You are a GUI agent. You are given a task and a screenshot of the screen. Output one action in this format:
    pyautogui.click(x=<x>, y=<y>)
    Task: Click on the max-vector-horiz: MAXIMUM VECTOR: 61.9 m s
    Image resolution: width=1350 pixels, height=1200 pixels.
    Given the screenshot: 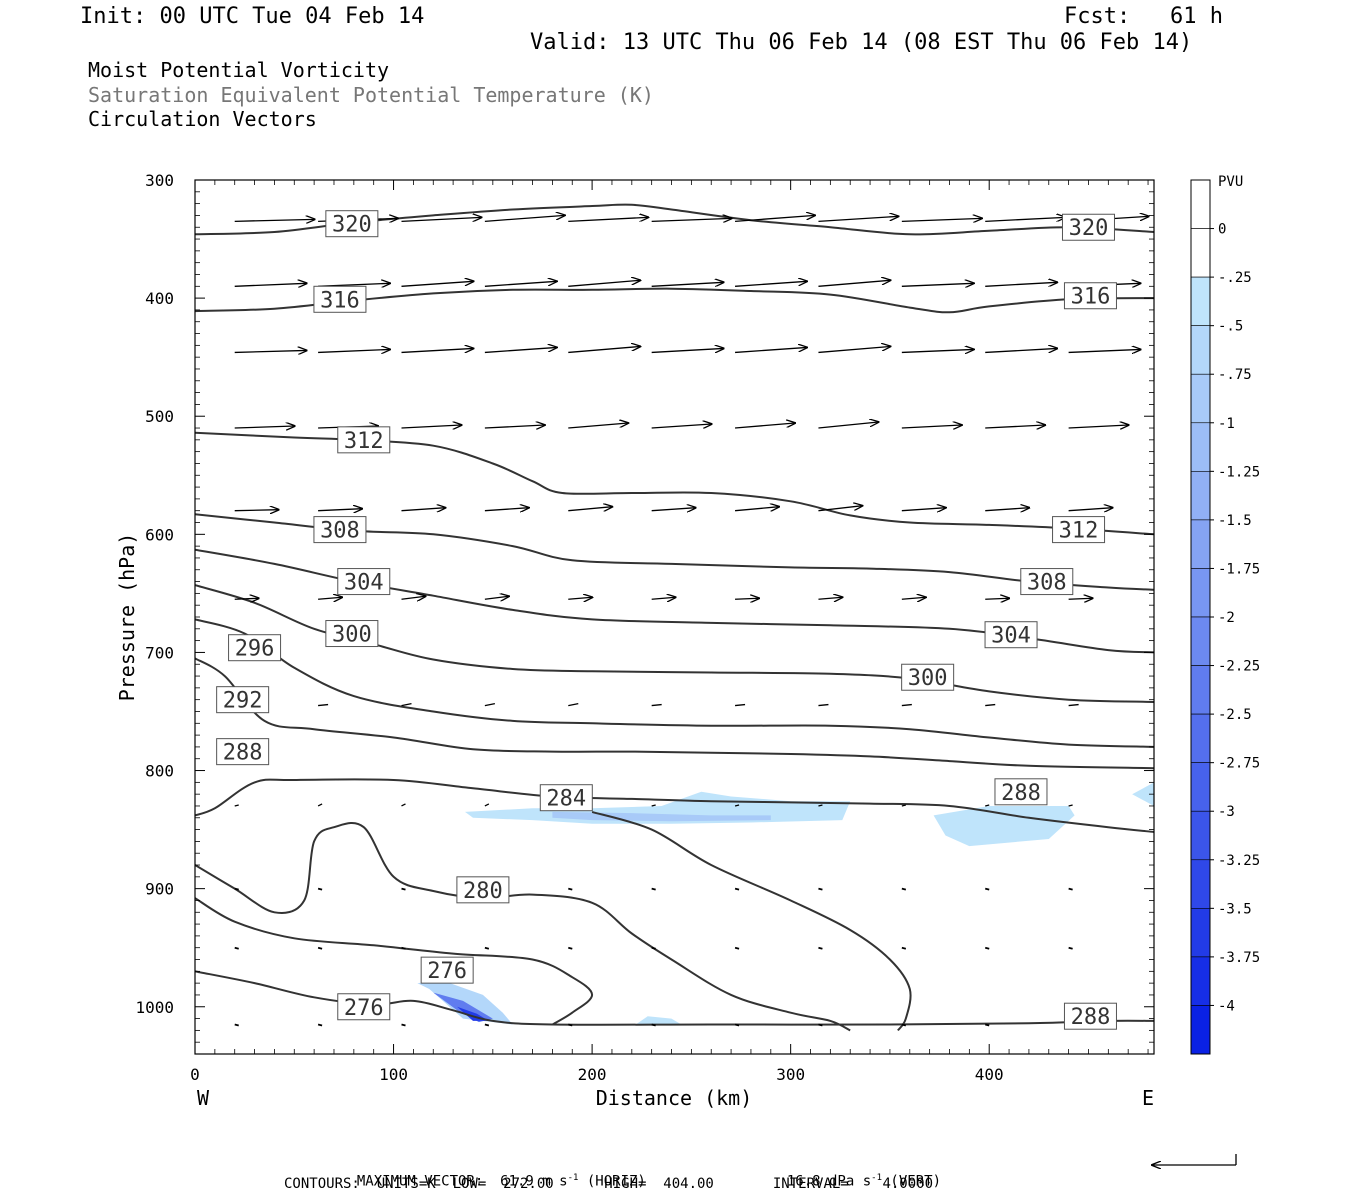 What is the action you would take?
    pyautogui.click(x=462, y=1181)
    